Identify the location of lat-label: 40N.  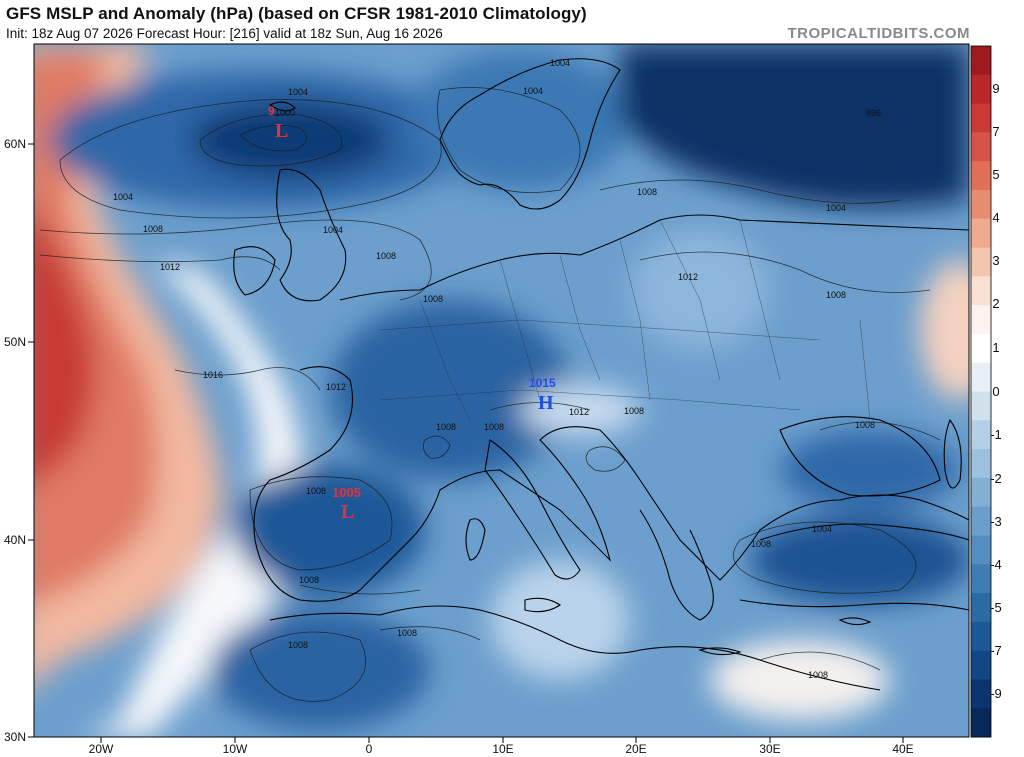
(15, 540).